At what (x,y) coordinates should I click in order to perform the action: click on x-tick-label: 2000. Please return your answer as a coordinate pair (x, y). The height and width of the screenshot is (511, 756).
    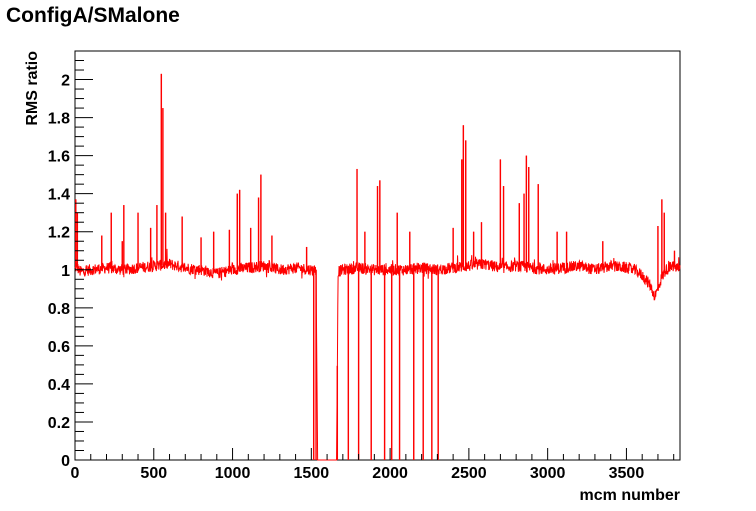
    Looking at the image, I should click on (390, 473).